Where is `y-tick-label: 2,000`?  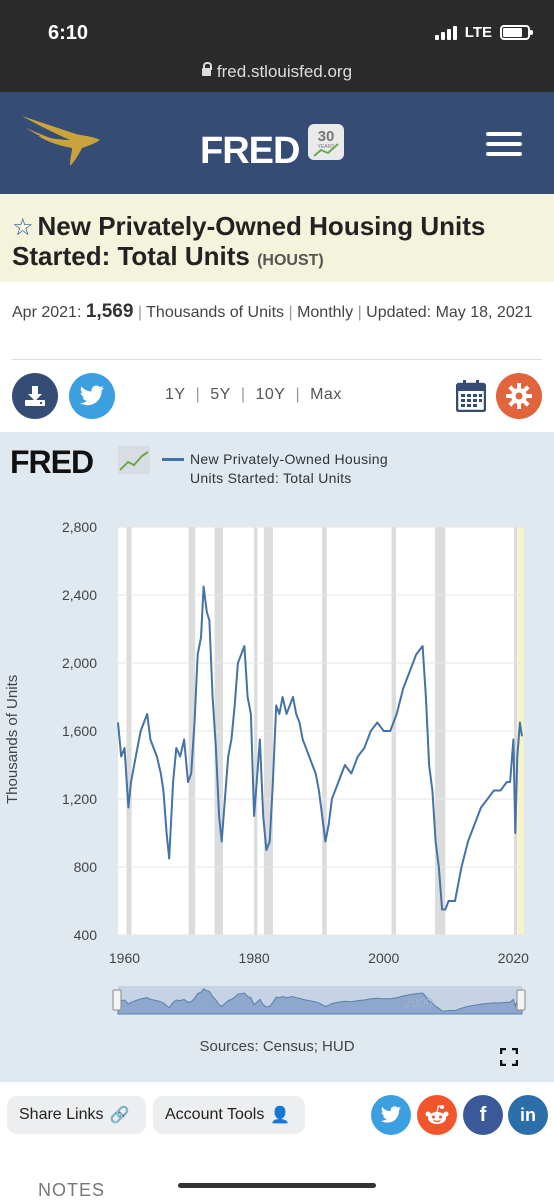
y-tick-label: 2,000 is located at coordinates (79, 663).